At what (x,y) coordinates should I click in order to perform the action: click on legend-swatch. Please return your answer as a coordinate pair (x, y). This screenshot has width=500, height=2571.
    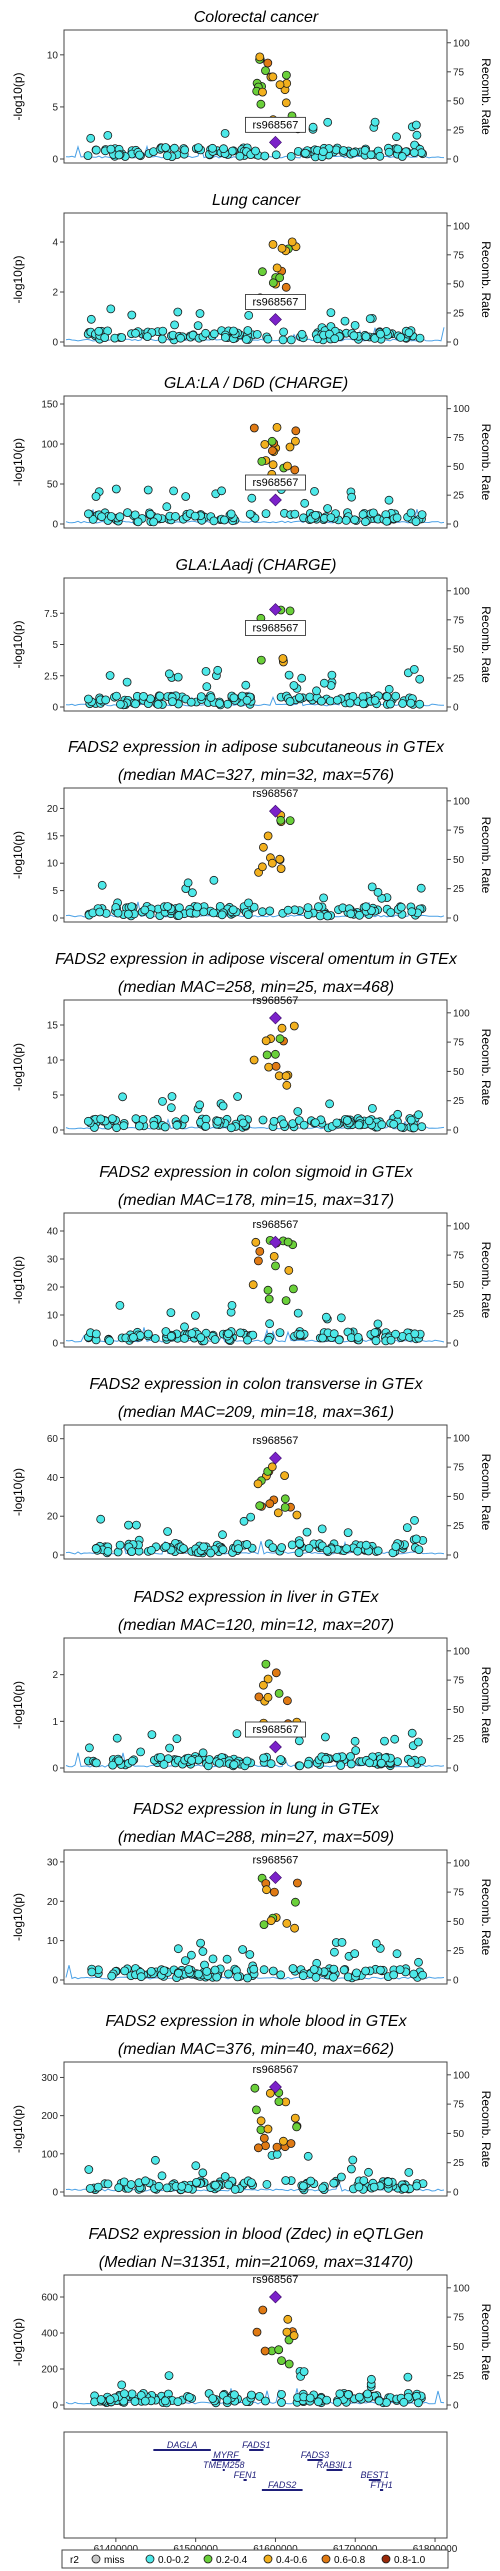
    Looking at the image, I should click on (208, 2559).